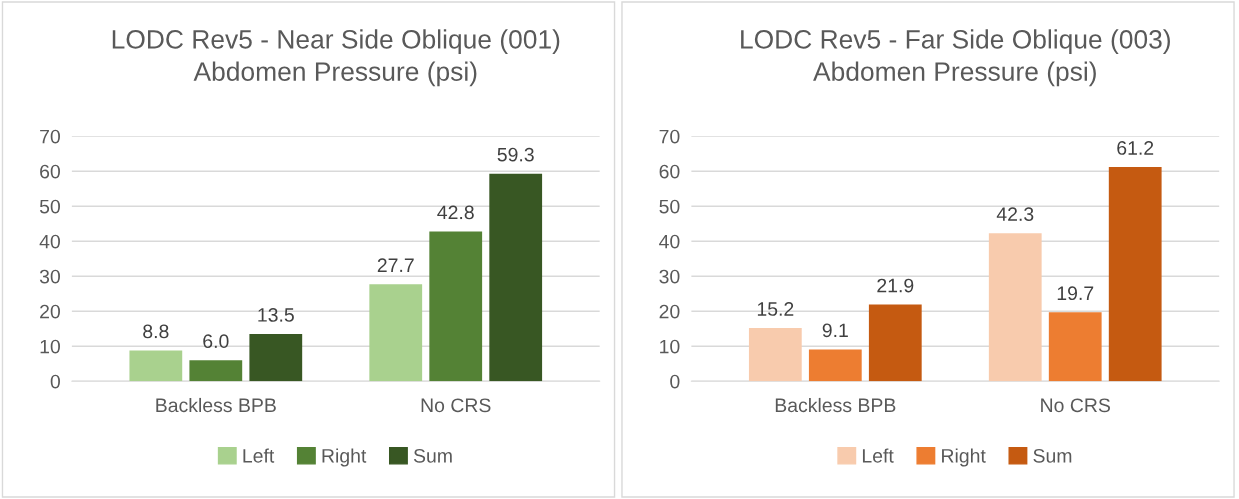 The height and width of the screenshot is (499, 1239). Describe the element at coordinates (515, 154) in the screenshot. I see `data-label: 59.3` at that location.